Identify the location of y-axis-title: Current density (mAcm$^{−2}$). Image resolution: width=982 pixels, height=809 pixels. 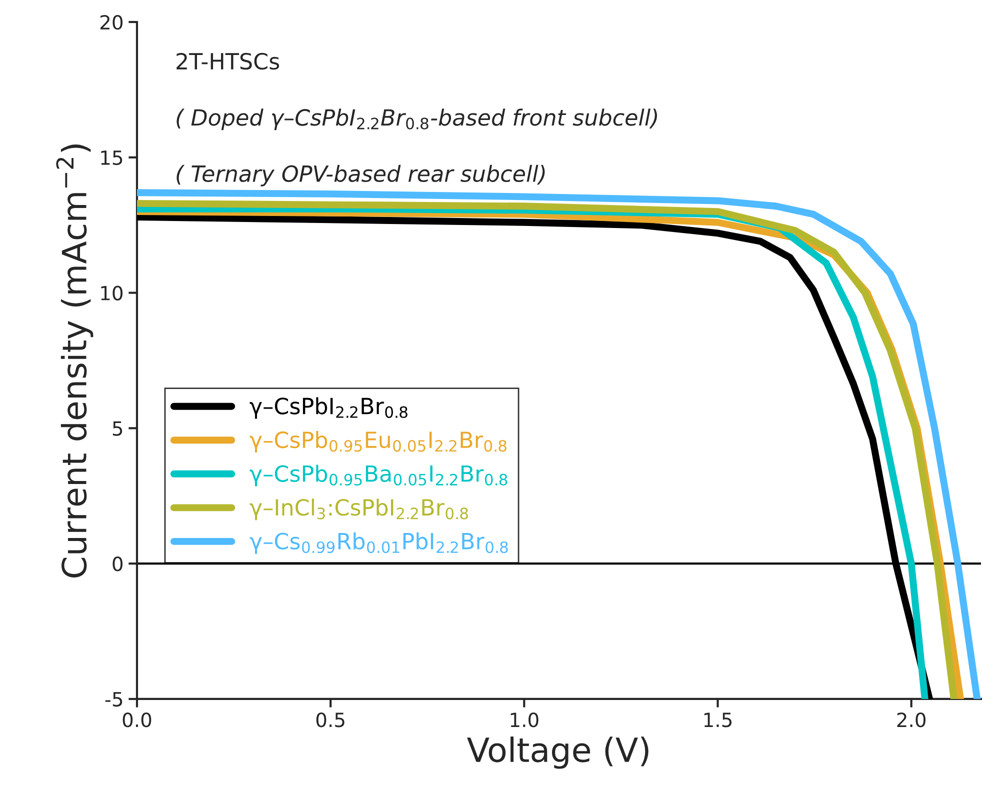
(75, 361).